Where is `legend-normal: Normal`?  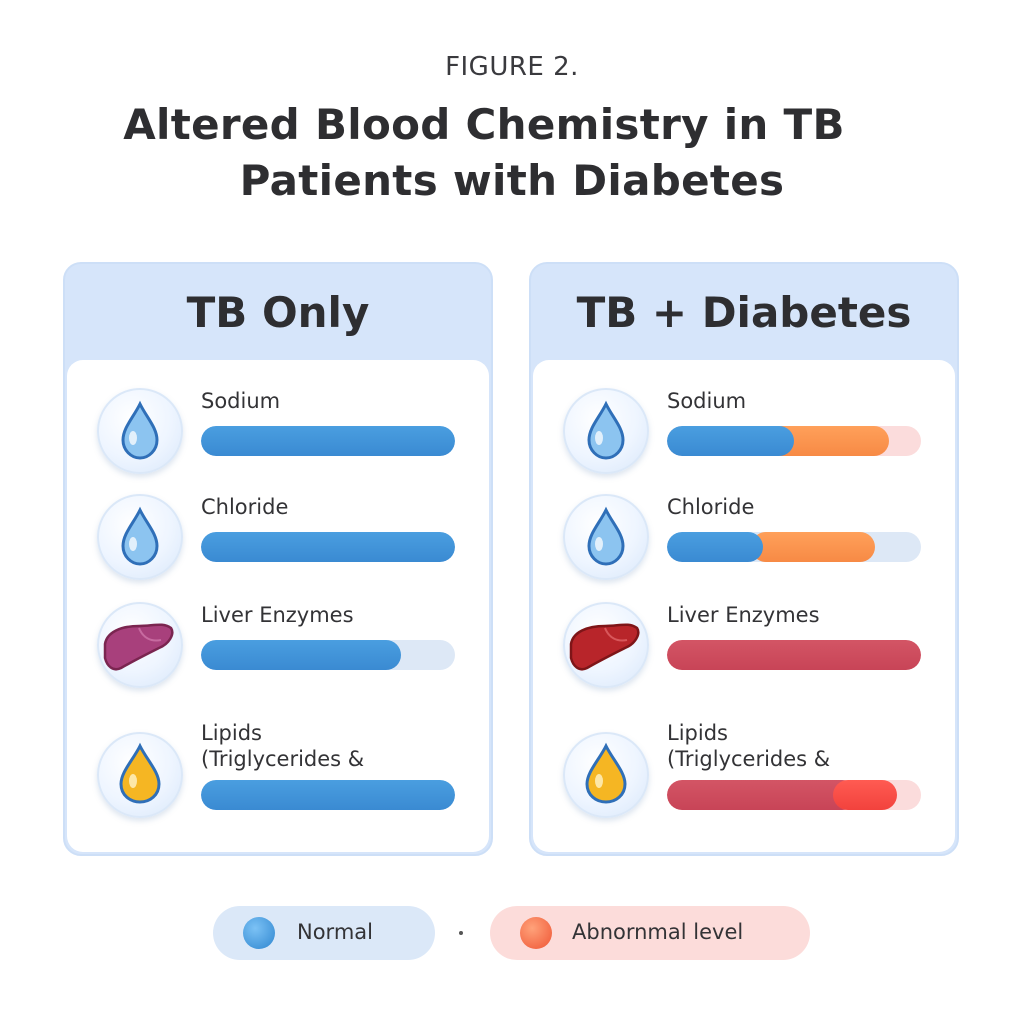 legend-normal: Normal is located at coordinates (324, 933).